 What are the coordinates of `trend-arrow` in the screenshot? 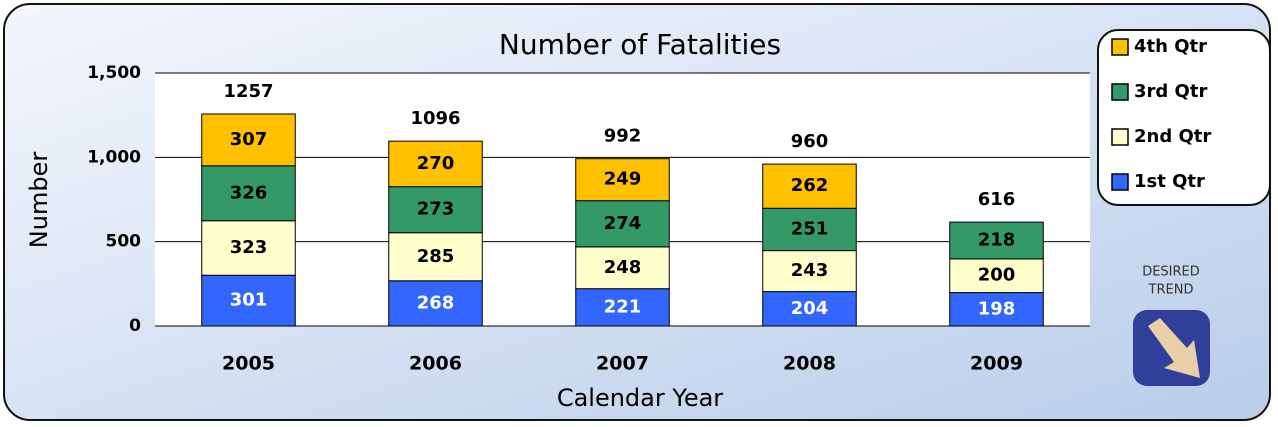 It's located at (1174, 348).